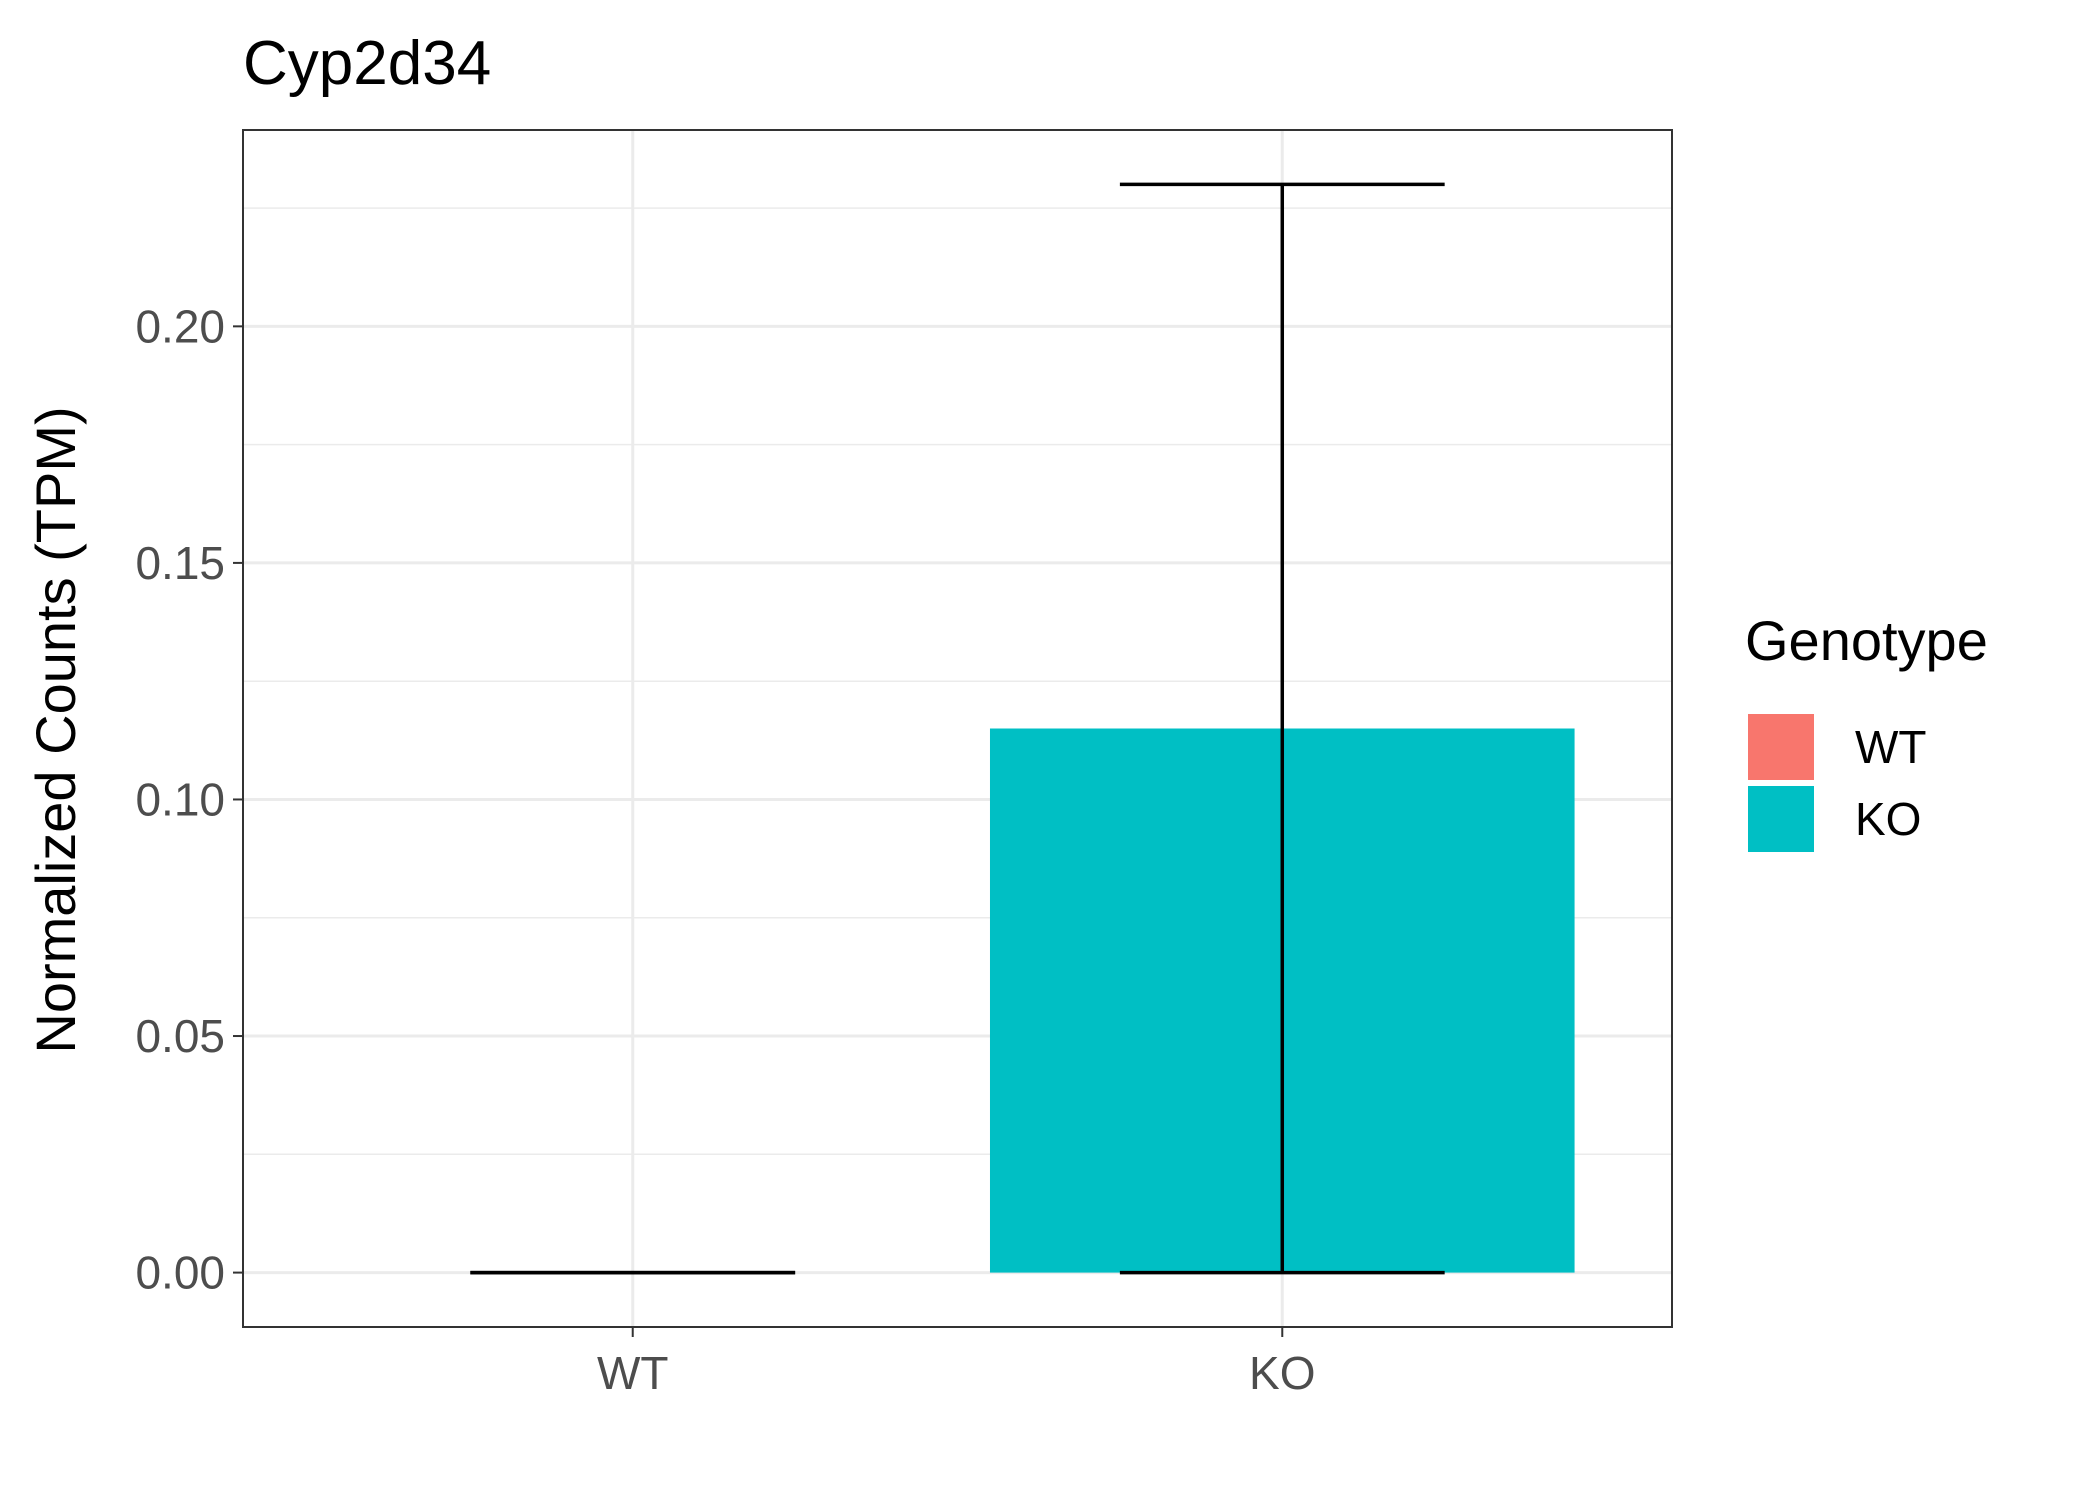  What do you see at coordinates (1888, 819) in the screenshot?
I see `legend-label: KO` at bounding box center [1888, 819].